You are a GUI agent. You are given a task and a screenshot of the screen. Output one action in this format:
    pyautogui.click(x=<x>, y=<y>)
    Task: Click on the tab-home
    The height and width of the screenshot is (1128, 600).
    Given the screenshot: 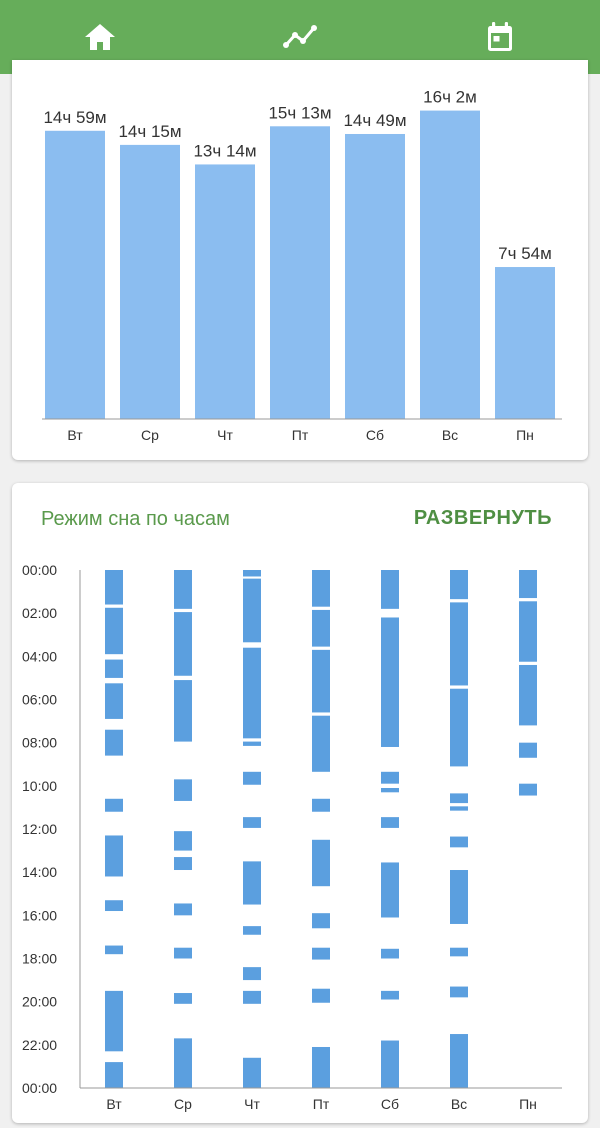 What is the action you would take?
    pyautogui.click(x=100, y=37)
    